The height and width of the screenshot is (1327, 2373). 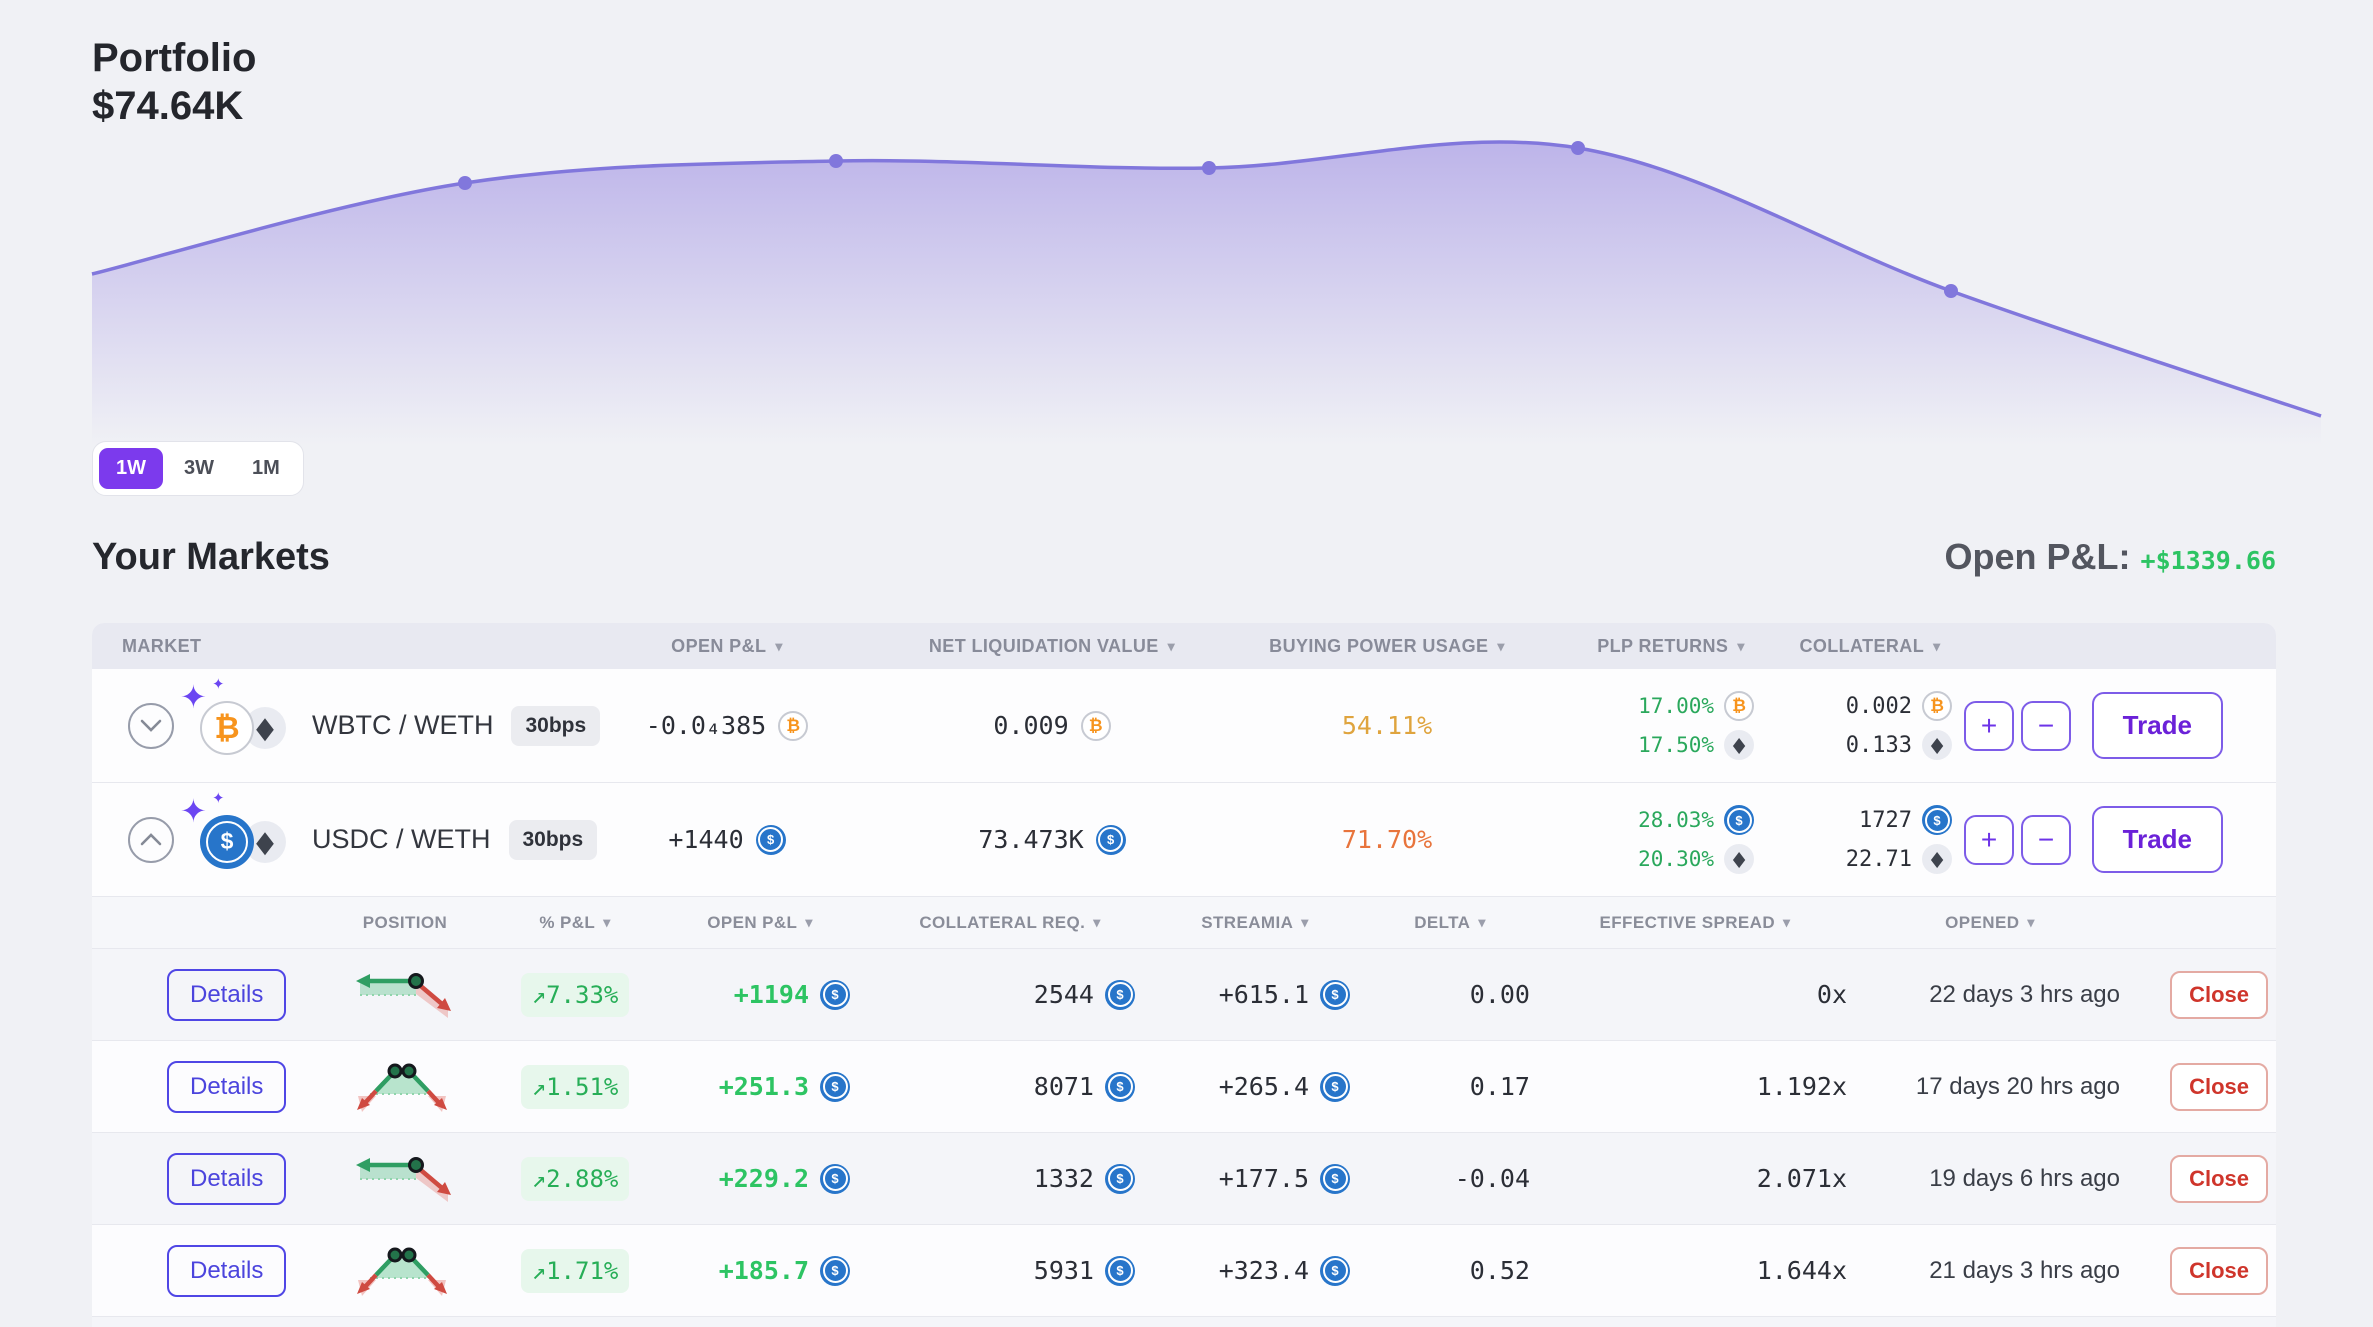 What do you see at coordinates (1031, 839) in the screenshot?
I see `net-liquidation-value: 73.473K` at bounding box center [1031, 839].